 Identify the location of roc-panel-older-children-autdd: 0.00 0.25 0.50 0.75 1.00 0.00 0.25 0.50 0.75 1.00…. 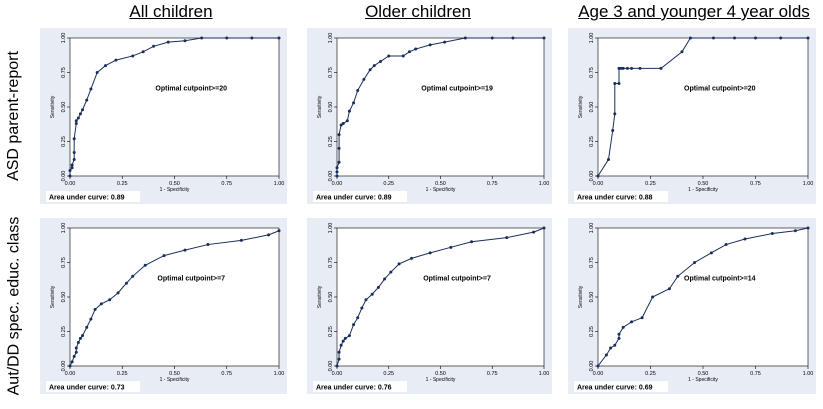
(429, 306).